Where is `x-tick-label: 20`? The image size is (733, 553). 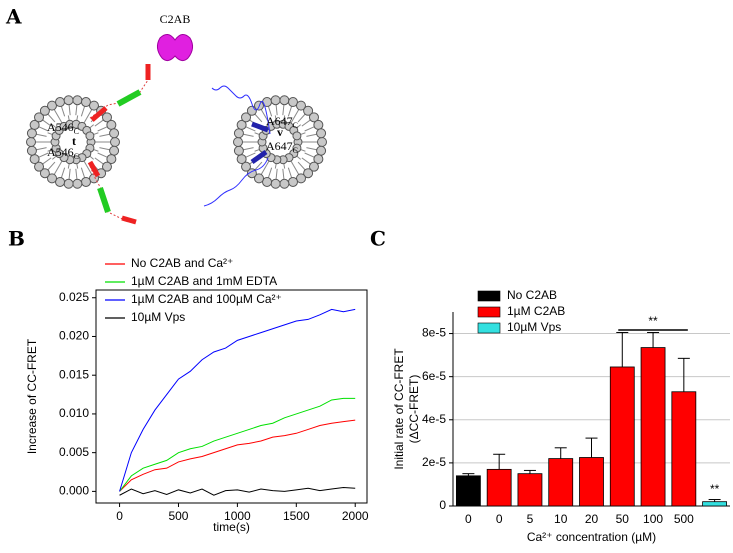 x-tick-label: 20 is located at coordinates (592, 519).